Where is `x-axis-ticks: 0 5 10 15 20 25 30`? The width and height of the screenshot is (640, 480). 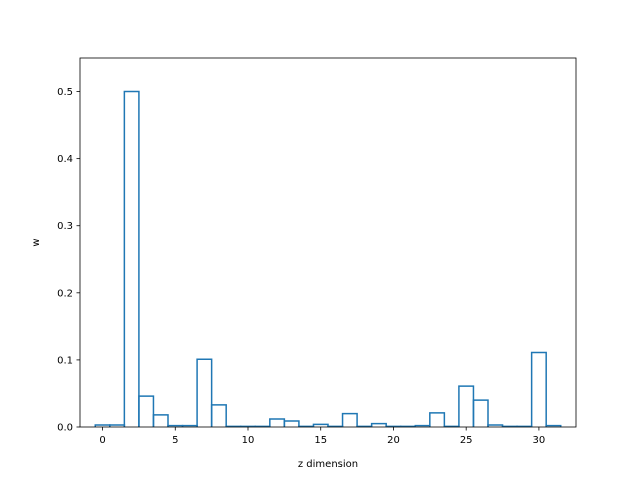 x-axis-ticks: 0 5 10 15 20 25 30 is located at coordinates (322, 436).